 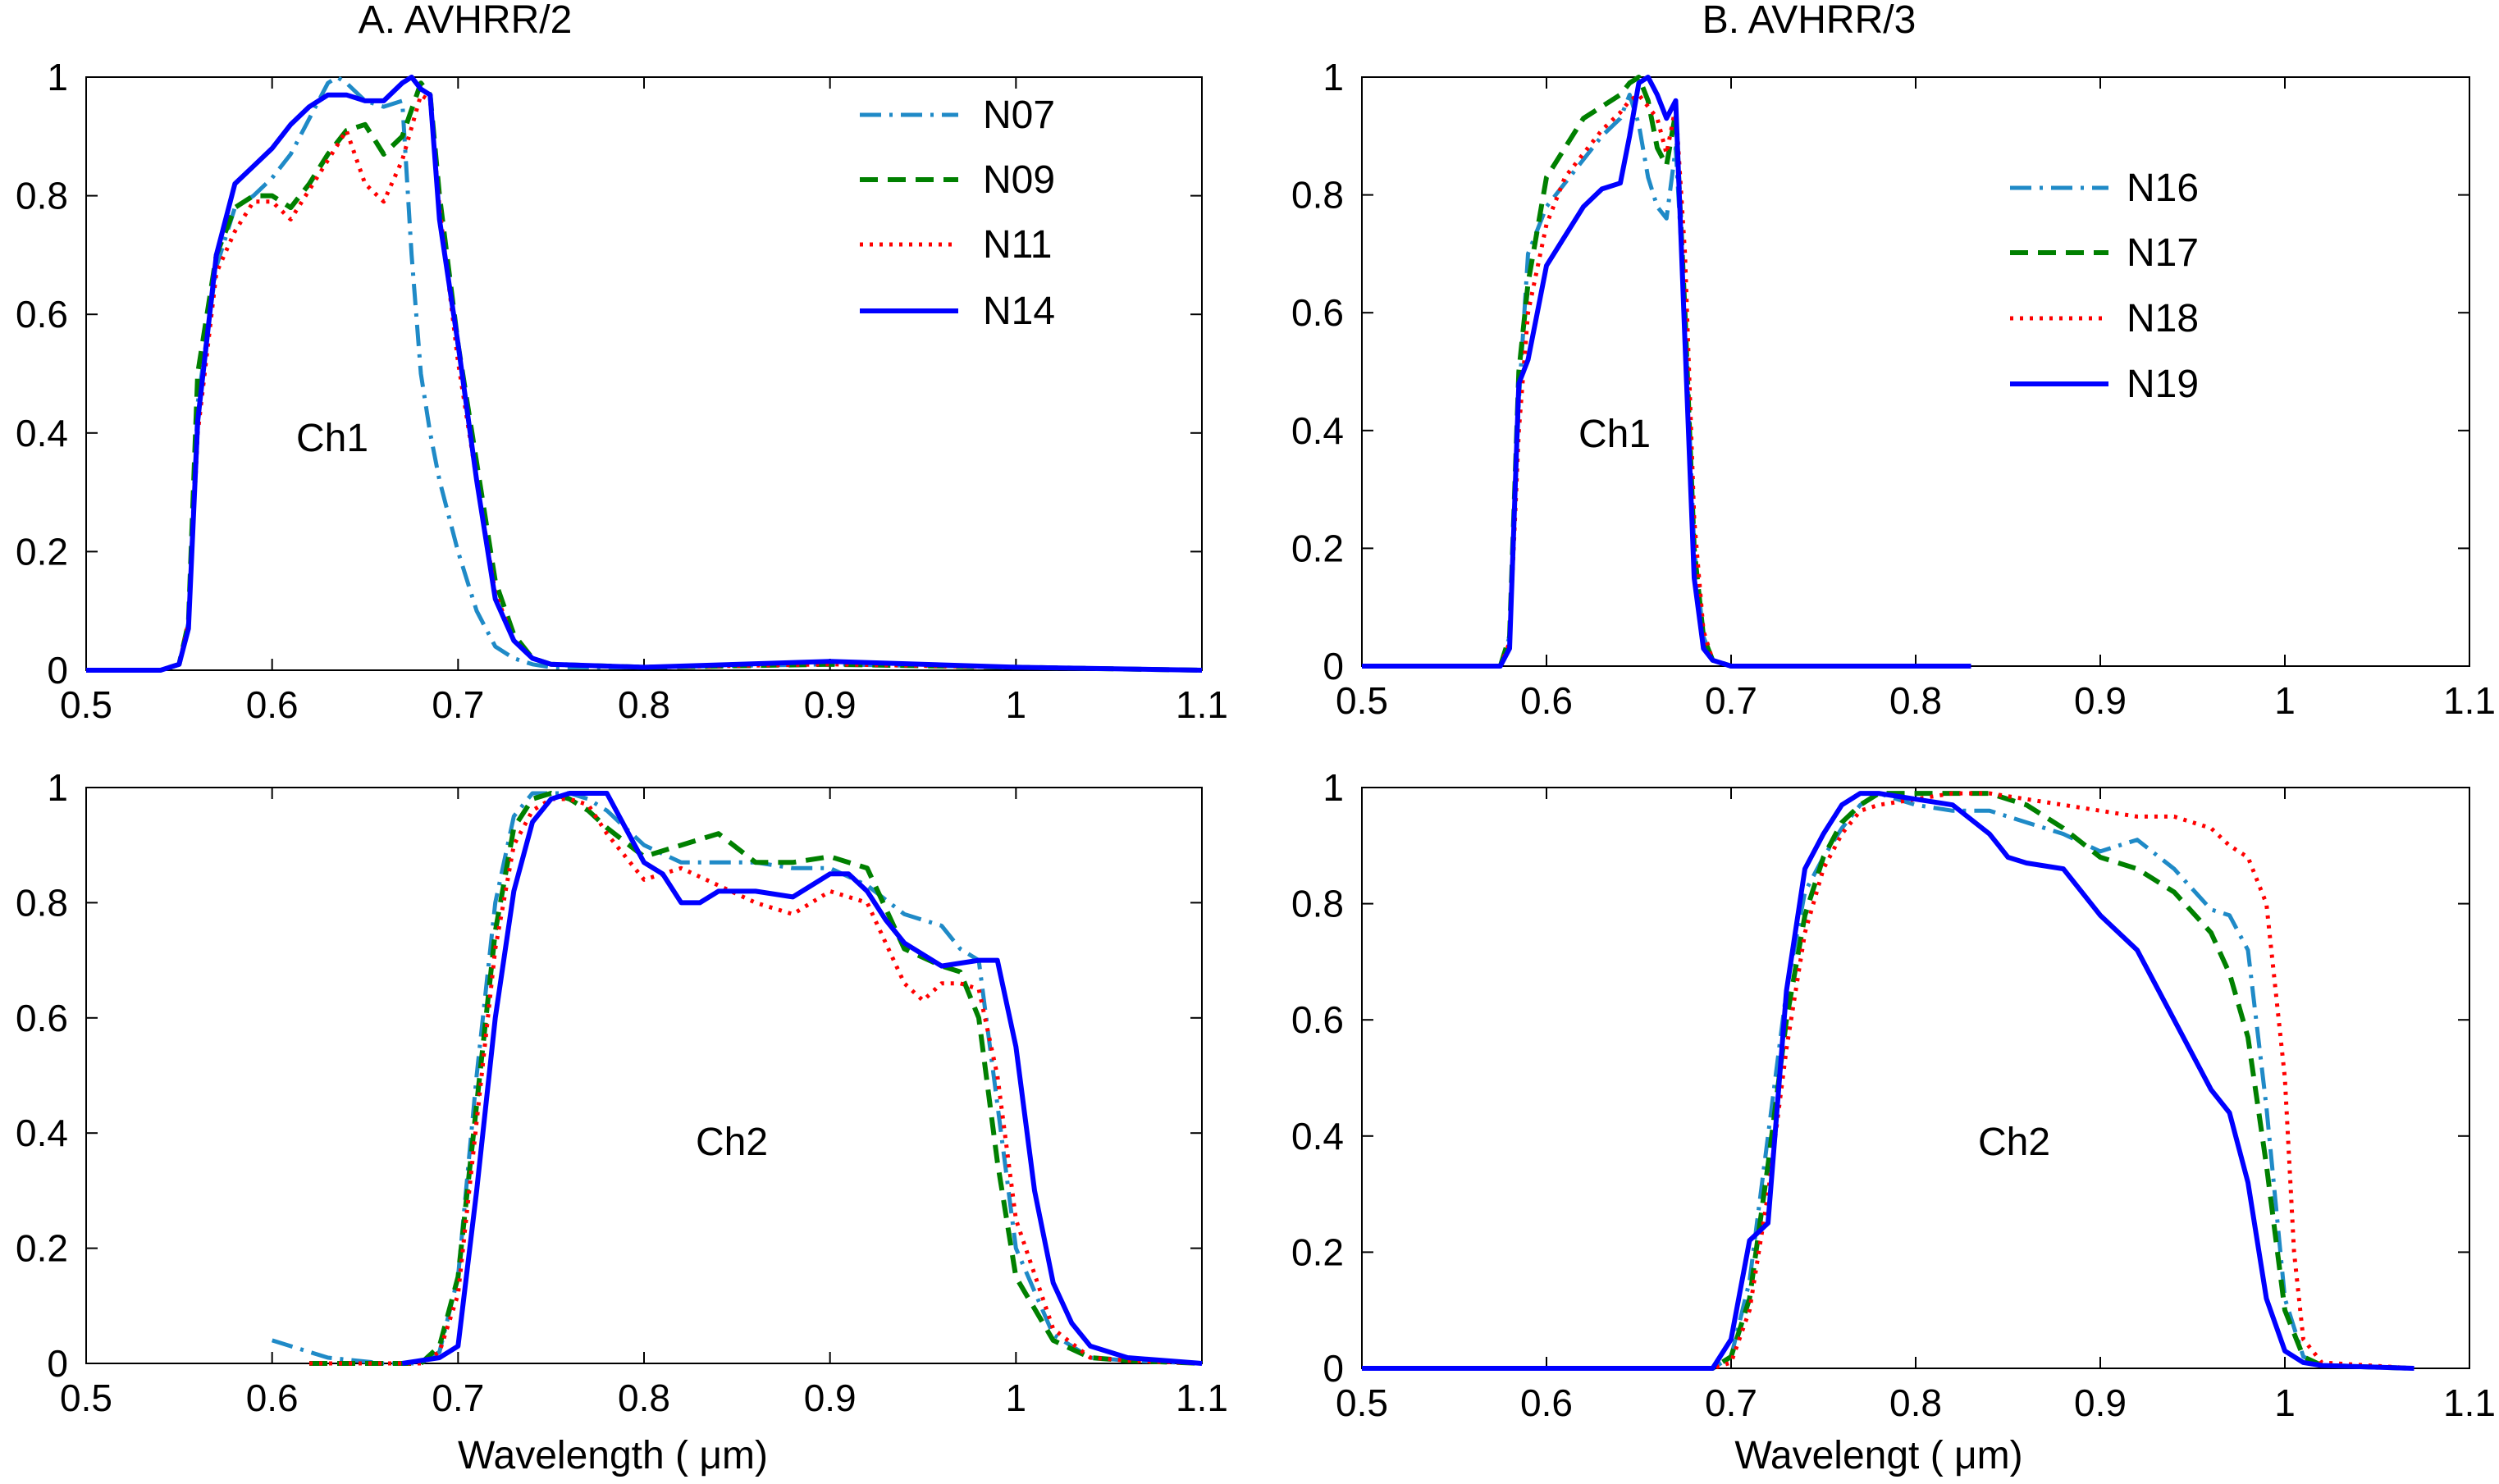 What do you see at coordinates (2163, 253) in the screenshot?
I see `legend-b-n17-label: N17` at bounding box center [2163, 253].